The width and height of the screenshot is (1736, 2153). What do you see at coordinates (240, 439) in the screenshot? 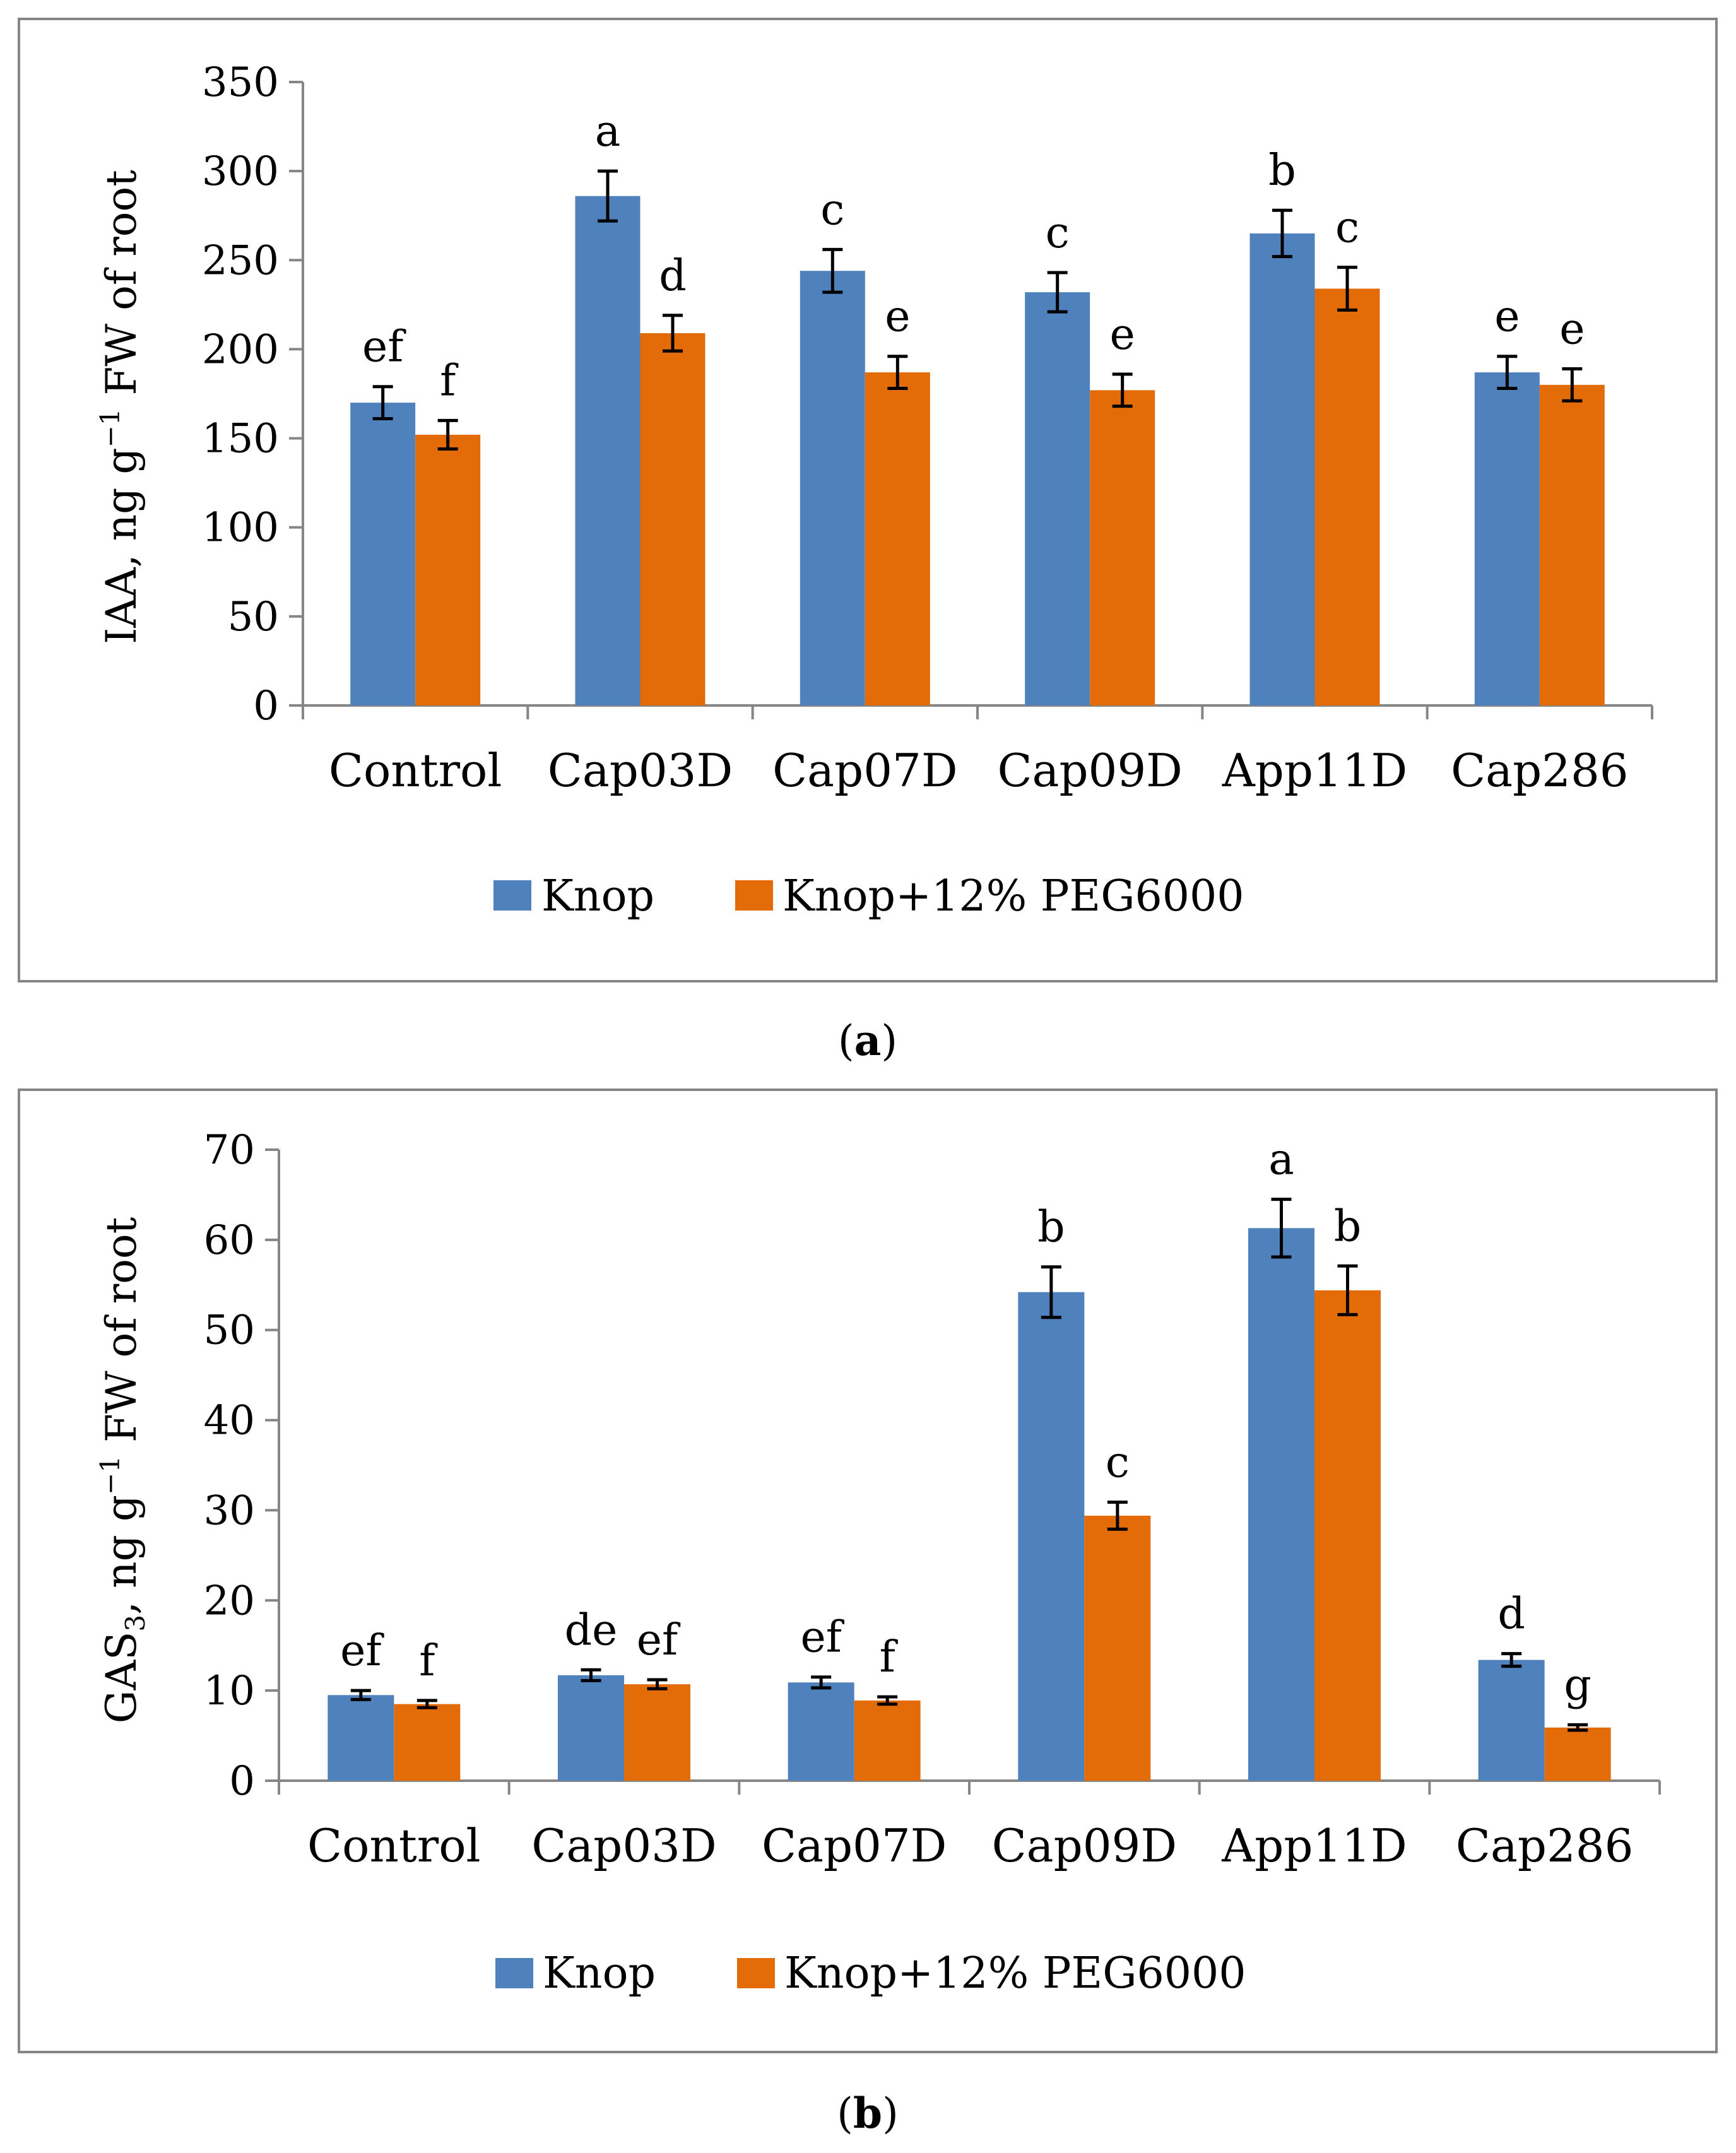
I see `y-tick-label: 150` at bounding box center [240, 439].